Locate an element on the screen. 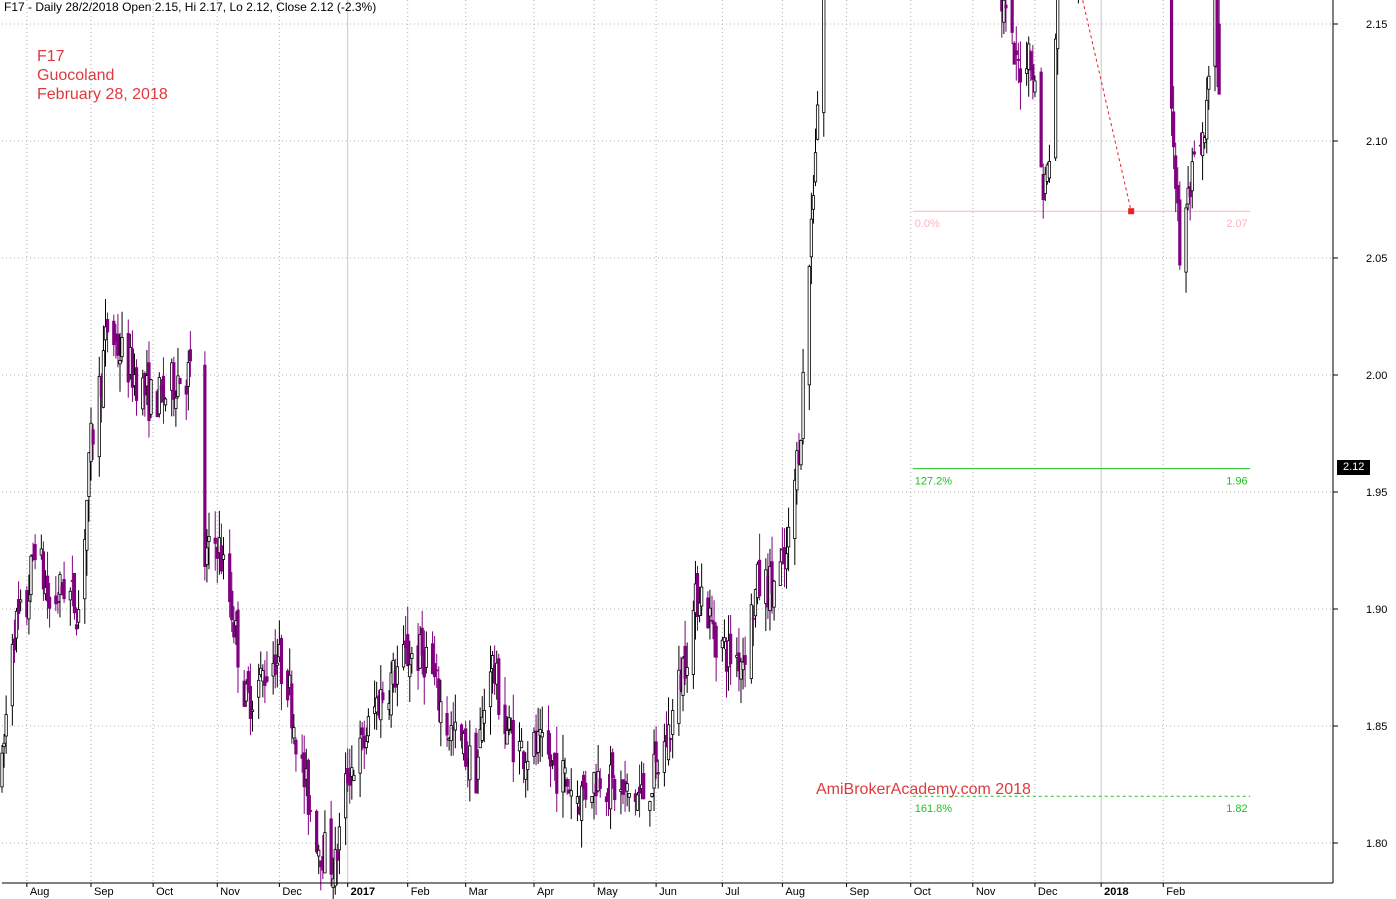 The width and height of the screenshot is (1396, 899). y-tick-label: 2.00 is located at coordinates (1376, 376).